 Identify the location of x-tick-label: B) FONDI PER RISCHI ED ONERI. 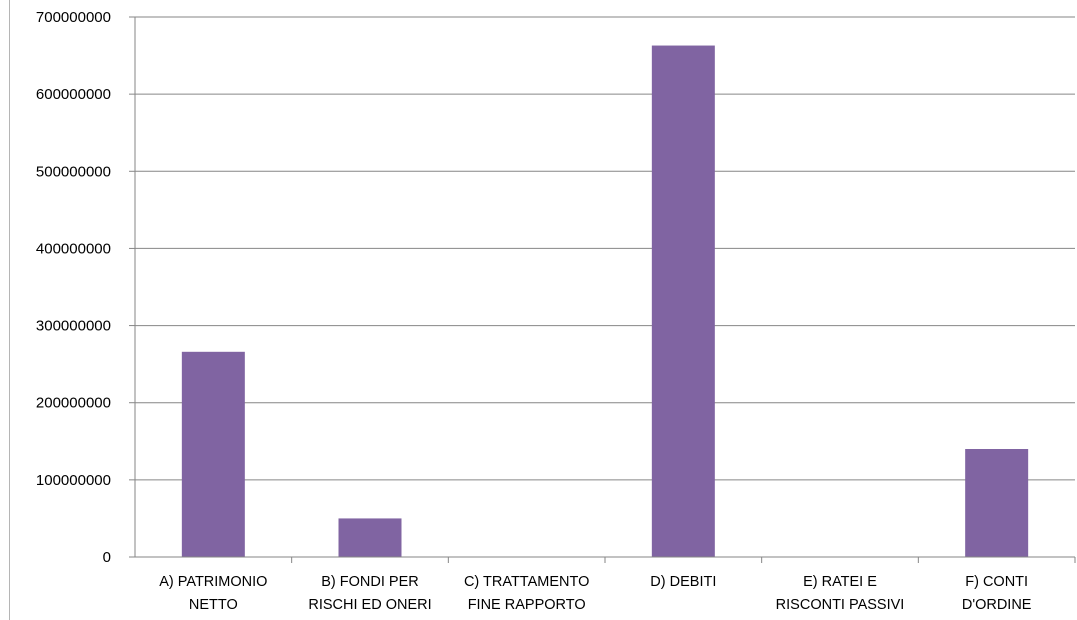
(369, 593).